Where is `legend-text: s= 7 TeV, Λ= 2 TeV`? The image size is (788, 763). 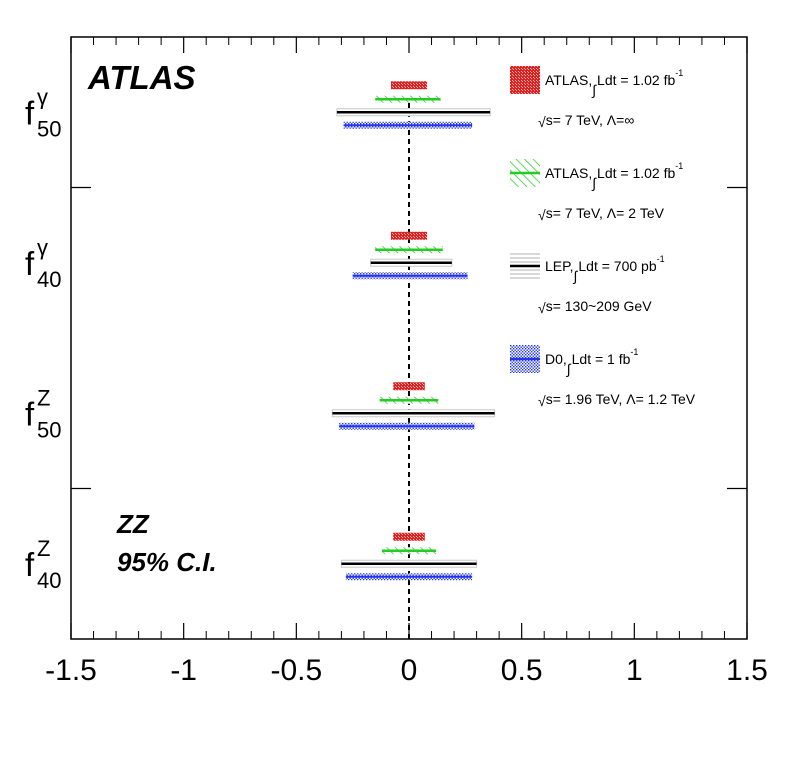 legend-text: s= 7 TeV, Λ= 2 TeV is located at coordinates (605, 213).